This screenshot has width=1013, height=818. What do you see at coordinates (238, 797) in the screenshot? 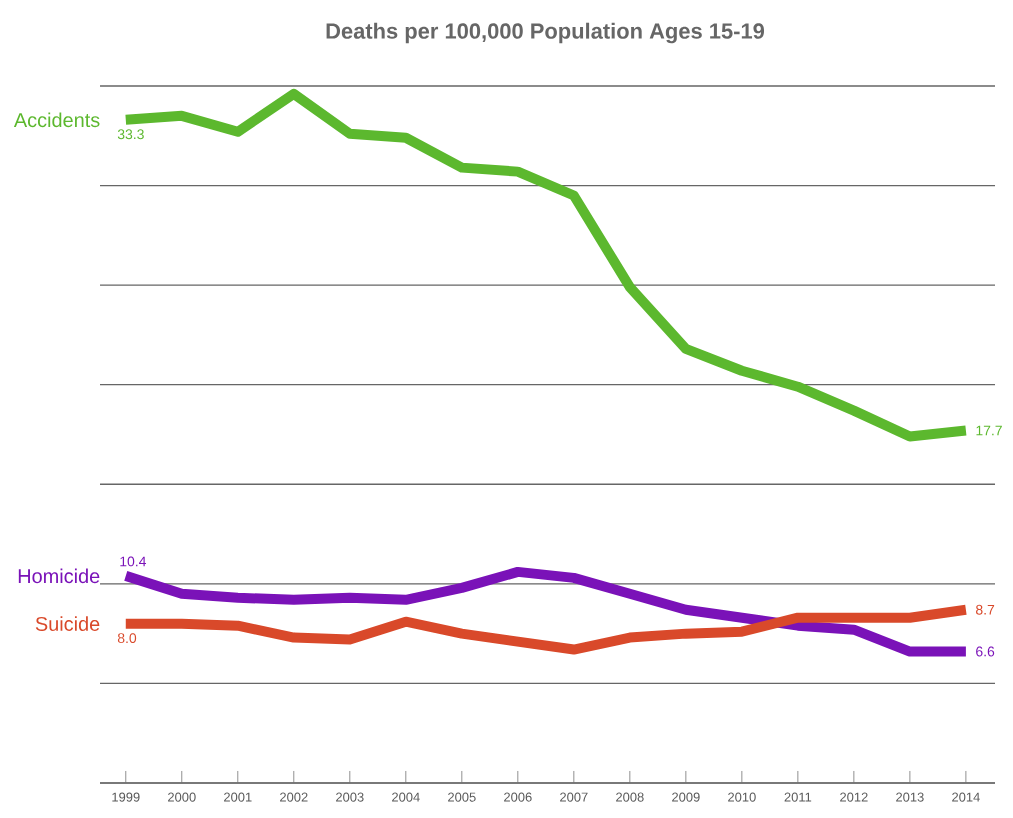
I see `x-tick-label: 2001` at bounding box center [238, 797].